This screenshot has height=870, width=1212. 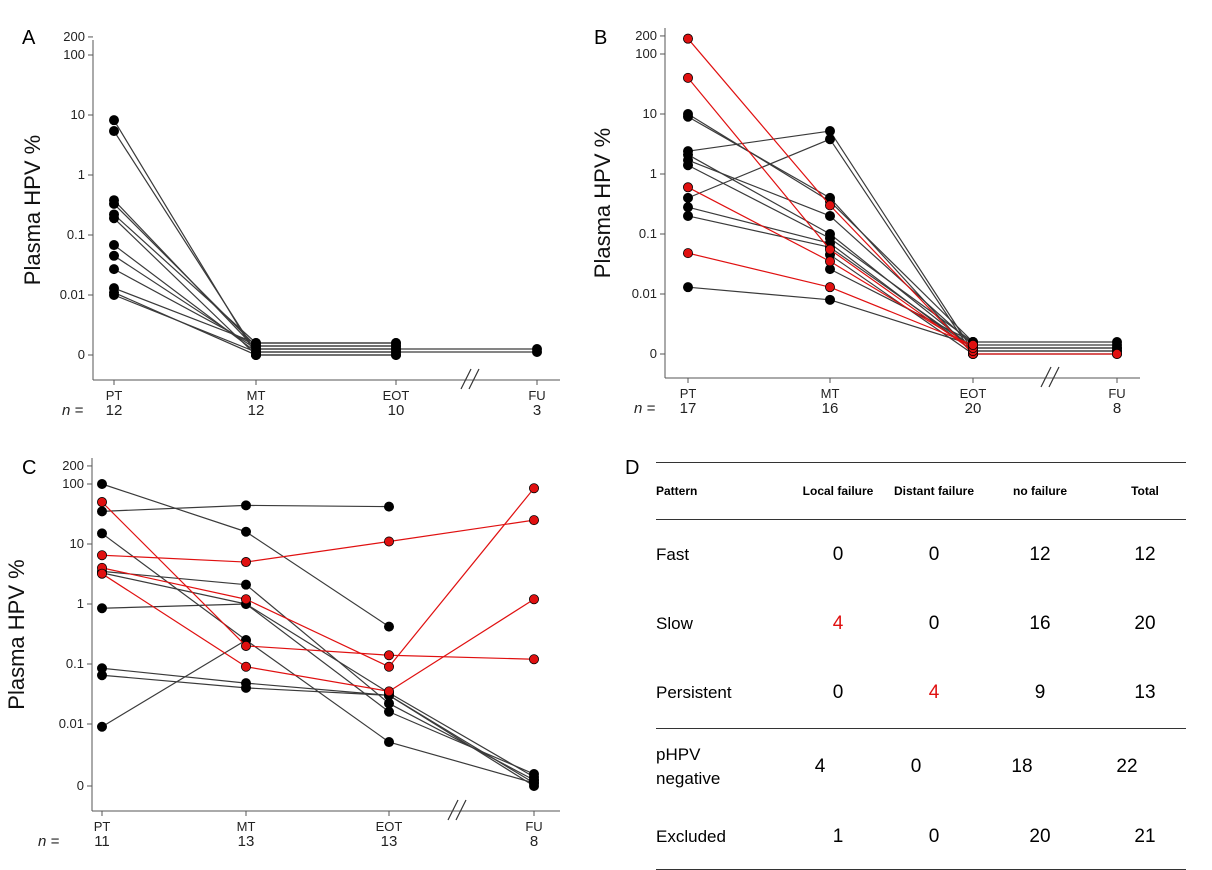 What do you see at coordinates (81, 174) in the screenshot?
I see `y-tick-label: 1` at bounding box center [81, 174].